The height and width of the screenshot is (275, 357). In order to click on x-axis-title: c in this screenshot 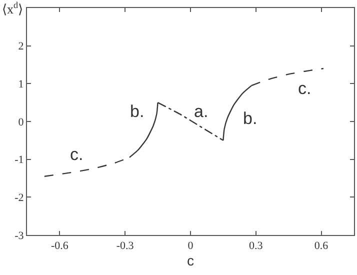, I will do `click(190, 260)`.